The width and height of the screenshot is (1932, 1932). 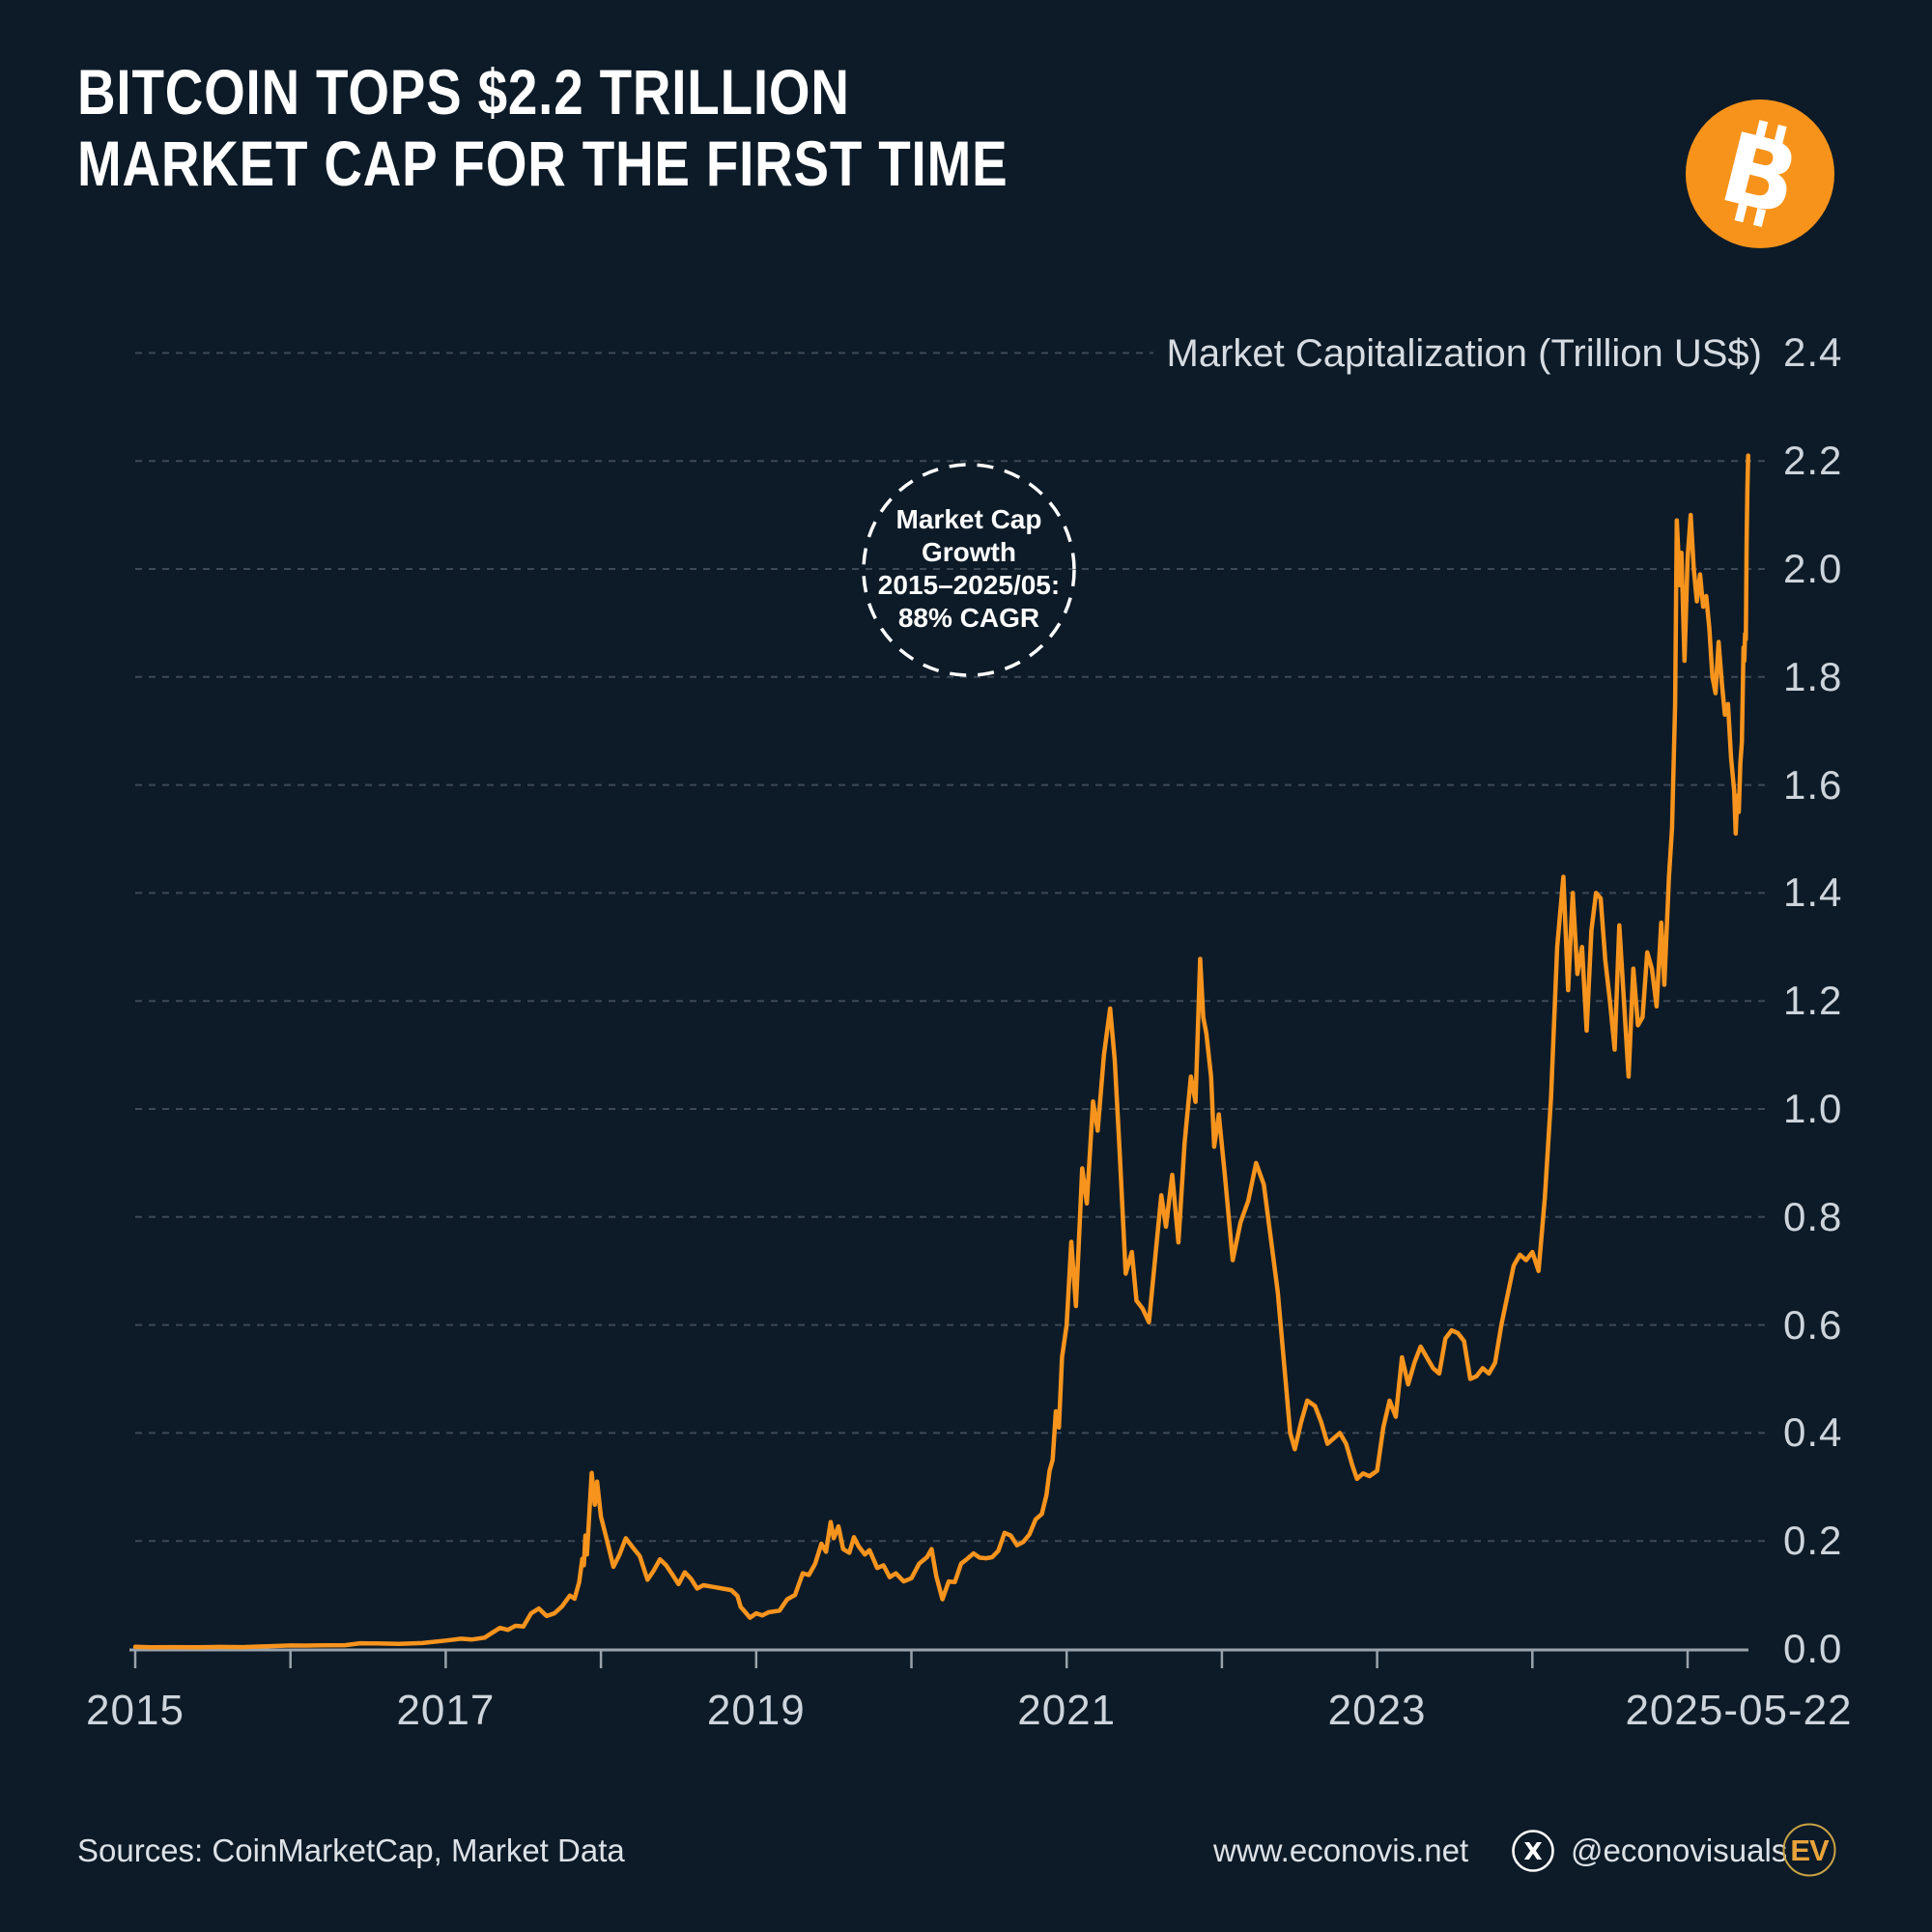 What do you see at coordinates (1067, 1710) in the screenshot?
I see `x-axis-label-2021: 2021` at bounding box center [1067, 1710].